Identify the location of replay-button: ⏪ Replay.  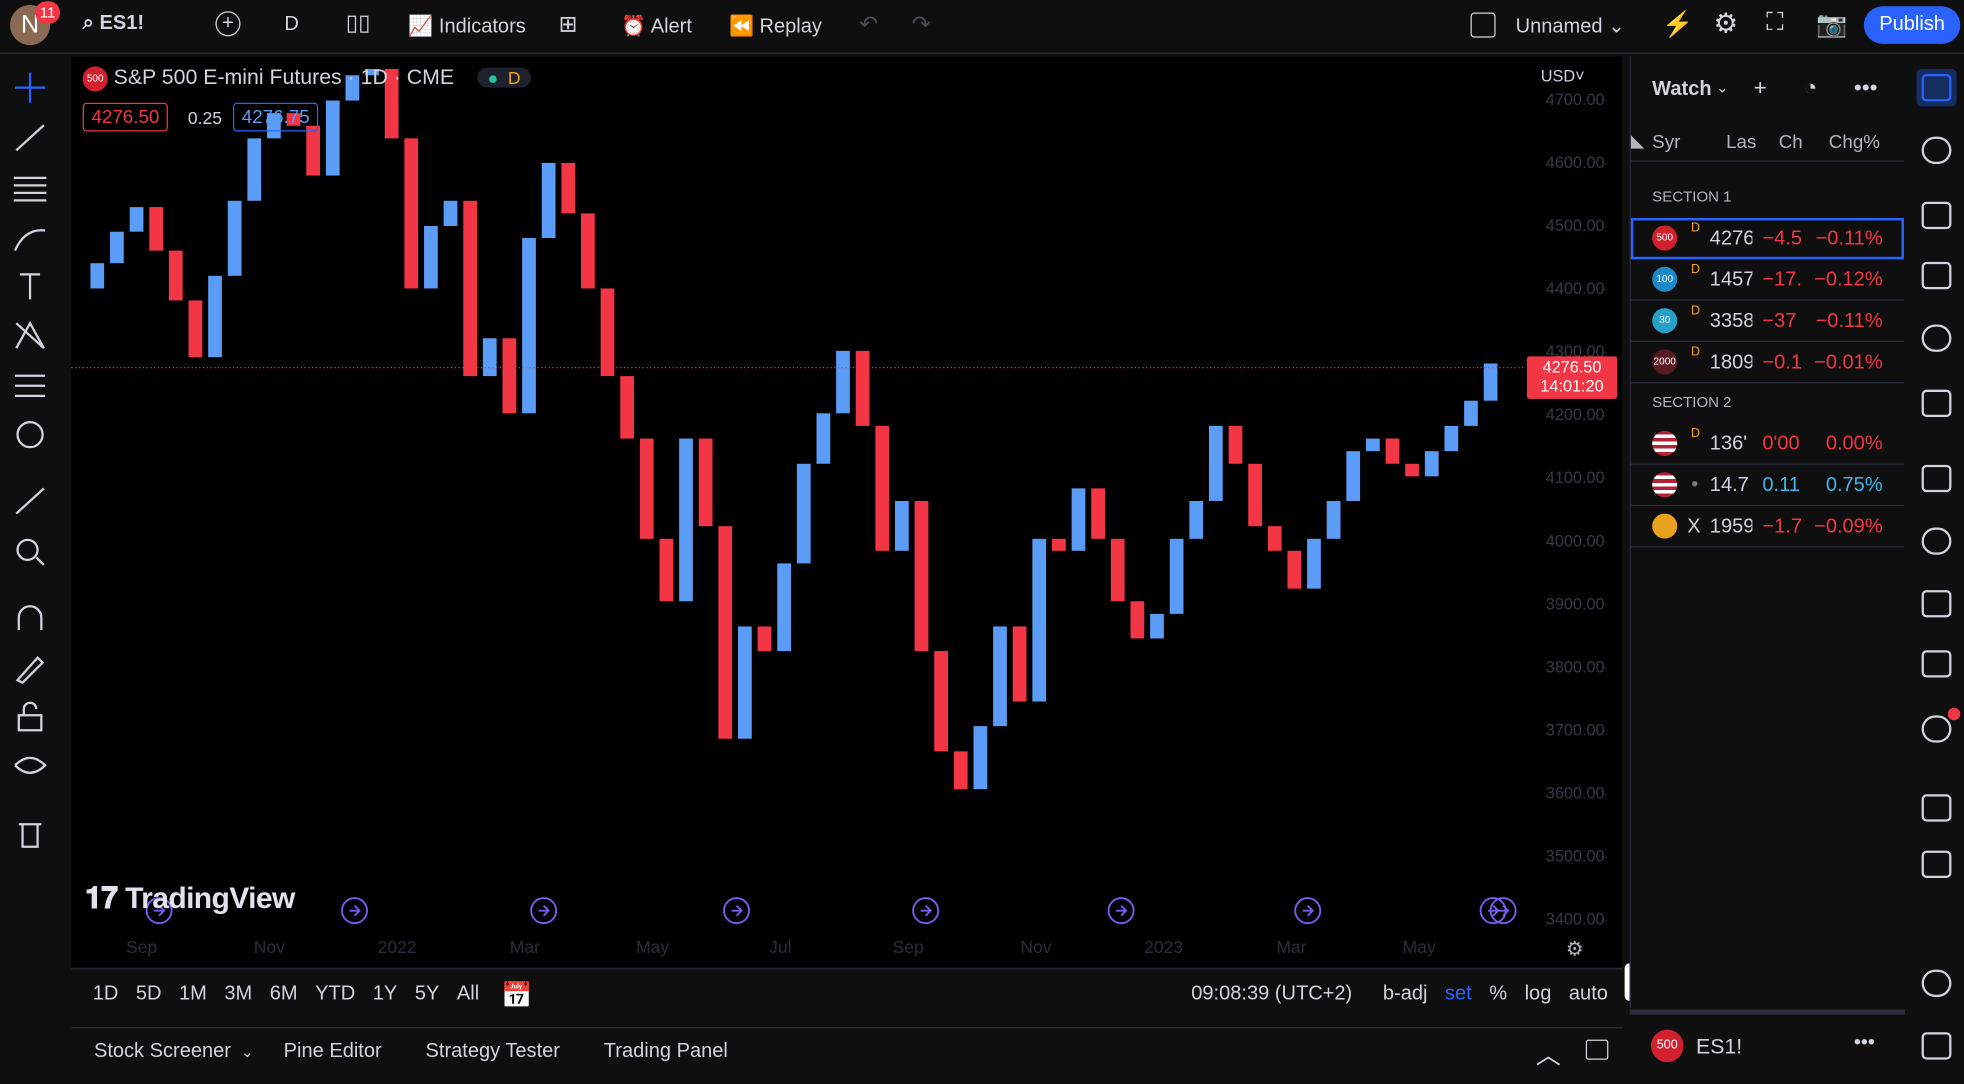
(775, 26).